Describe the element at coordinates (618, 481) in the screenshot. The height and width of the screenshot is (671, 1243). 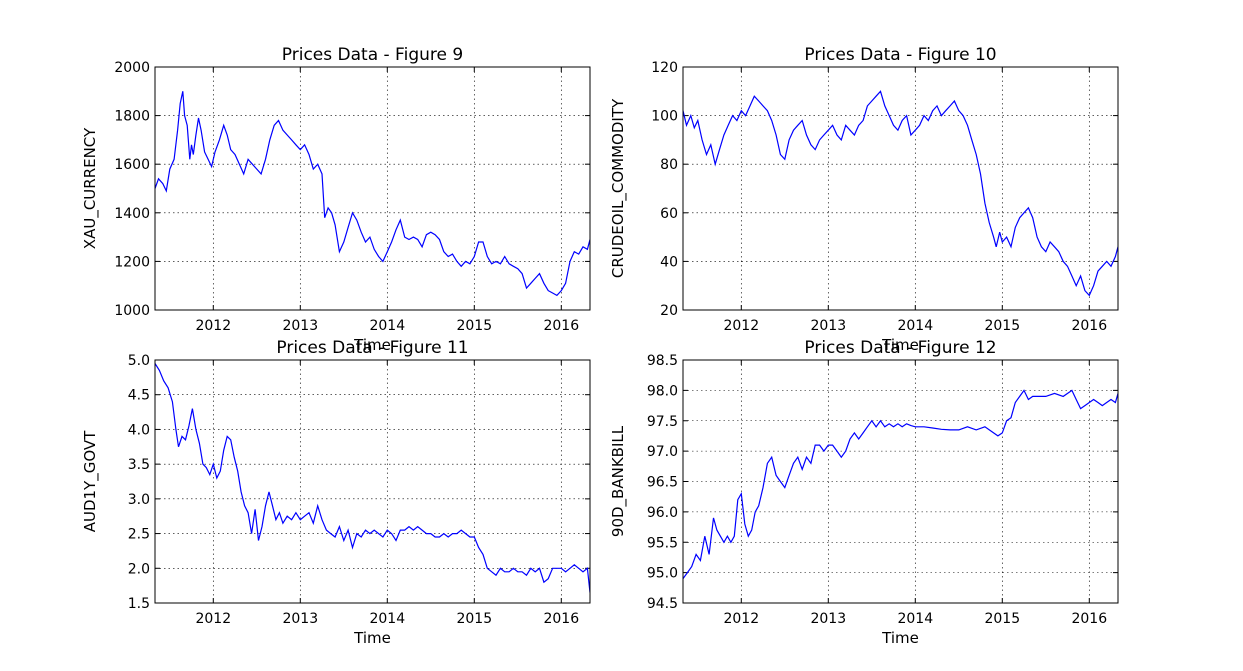
I see `y-axis-label: 90D_BANKBILL` at that location.